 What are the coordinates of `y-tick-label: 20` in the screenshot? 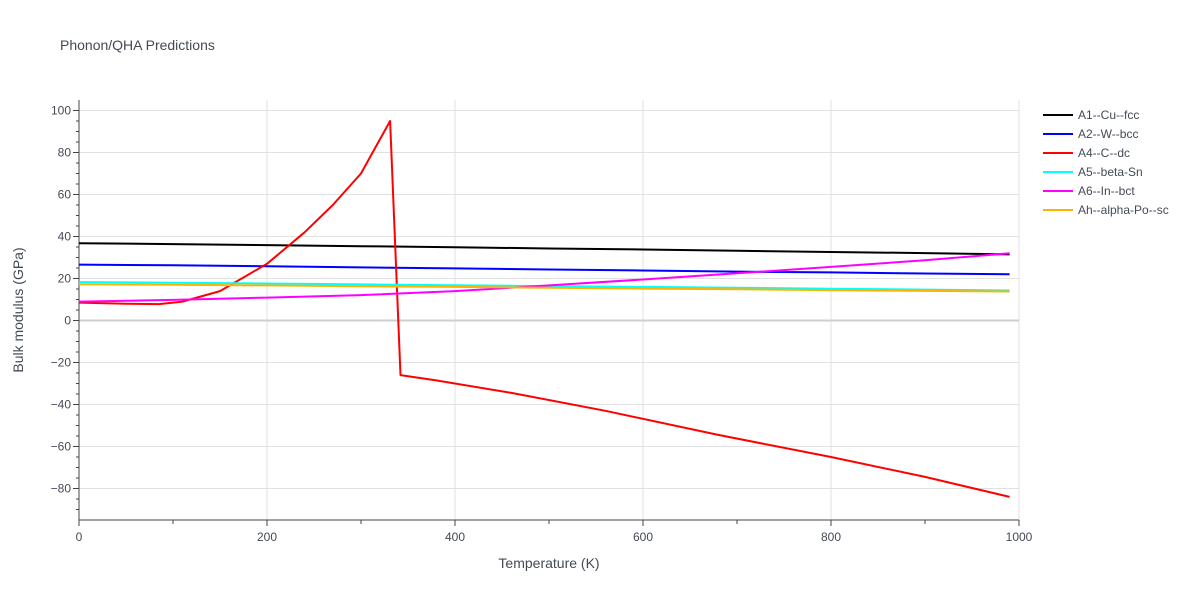 It's located at (65, 279).